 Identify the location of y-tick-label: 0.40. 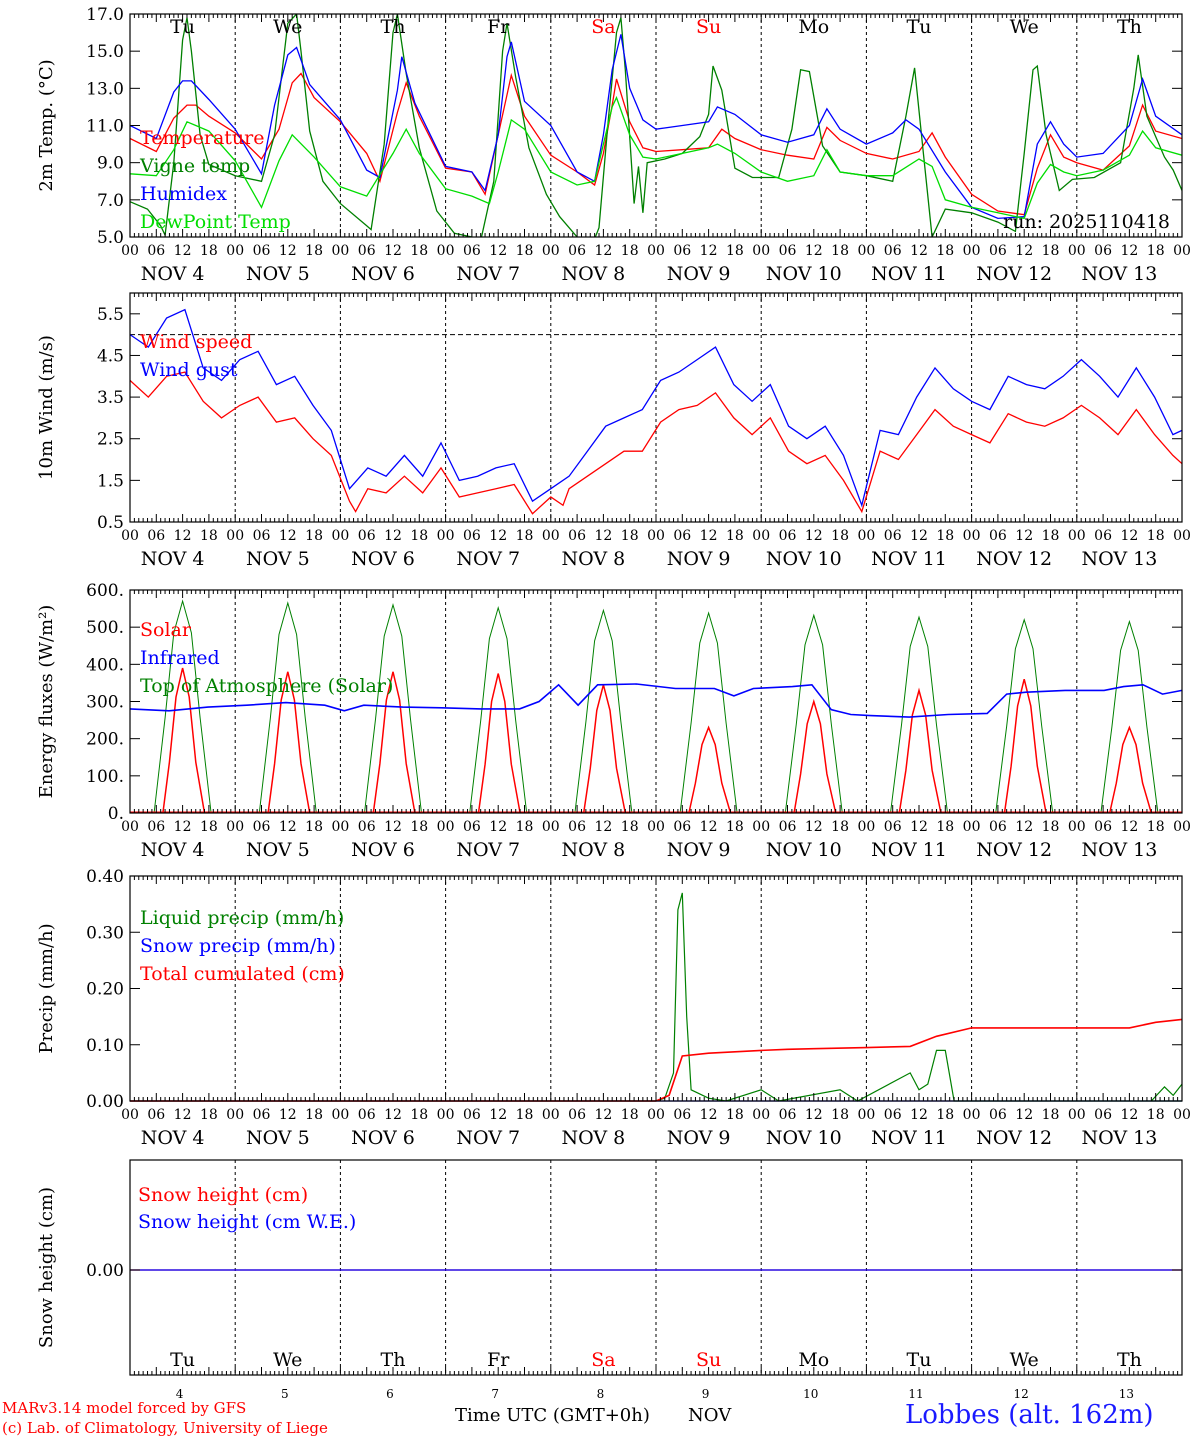
(105, 877).